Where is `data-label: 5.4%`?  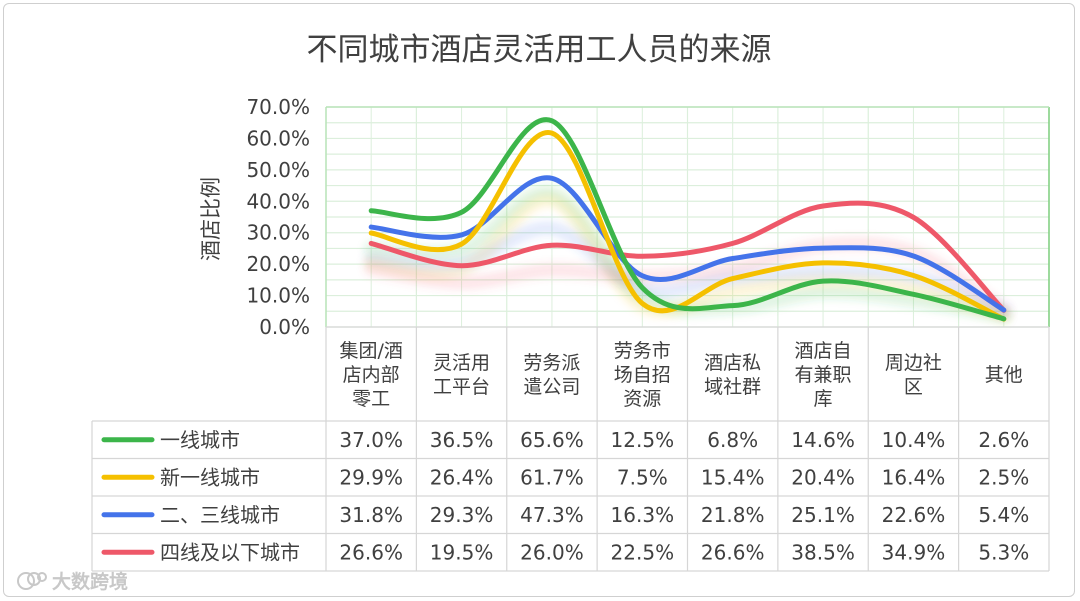
data-label: 5.4% is located at coordinates (1003, 515).